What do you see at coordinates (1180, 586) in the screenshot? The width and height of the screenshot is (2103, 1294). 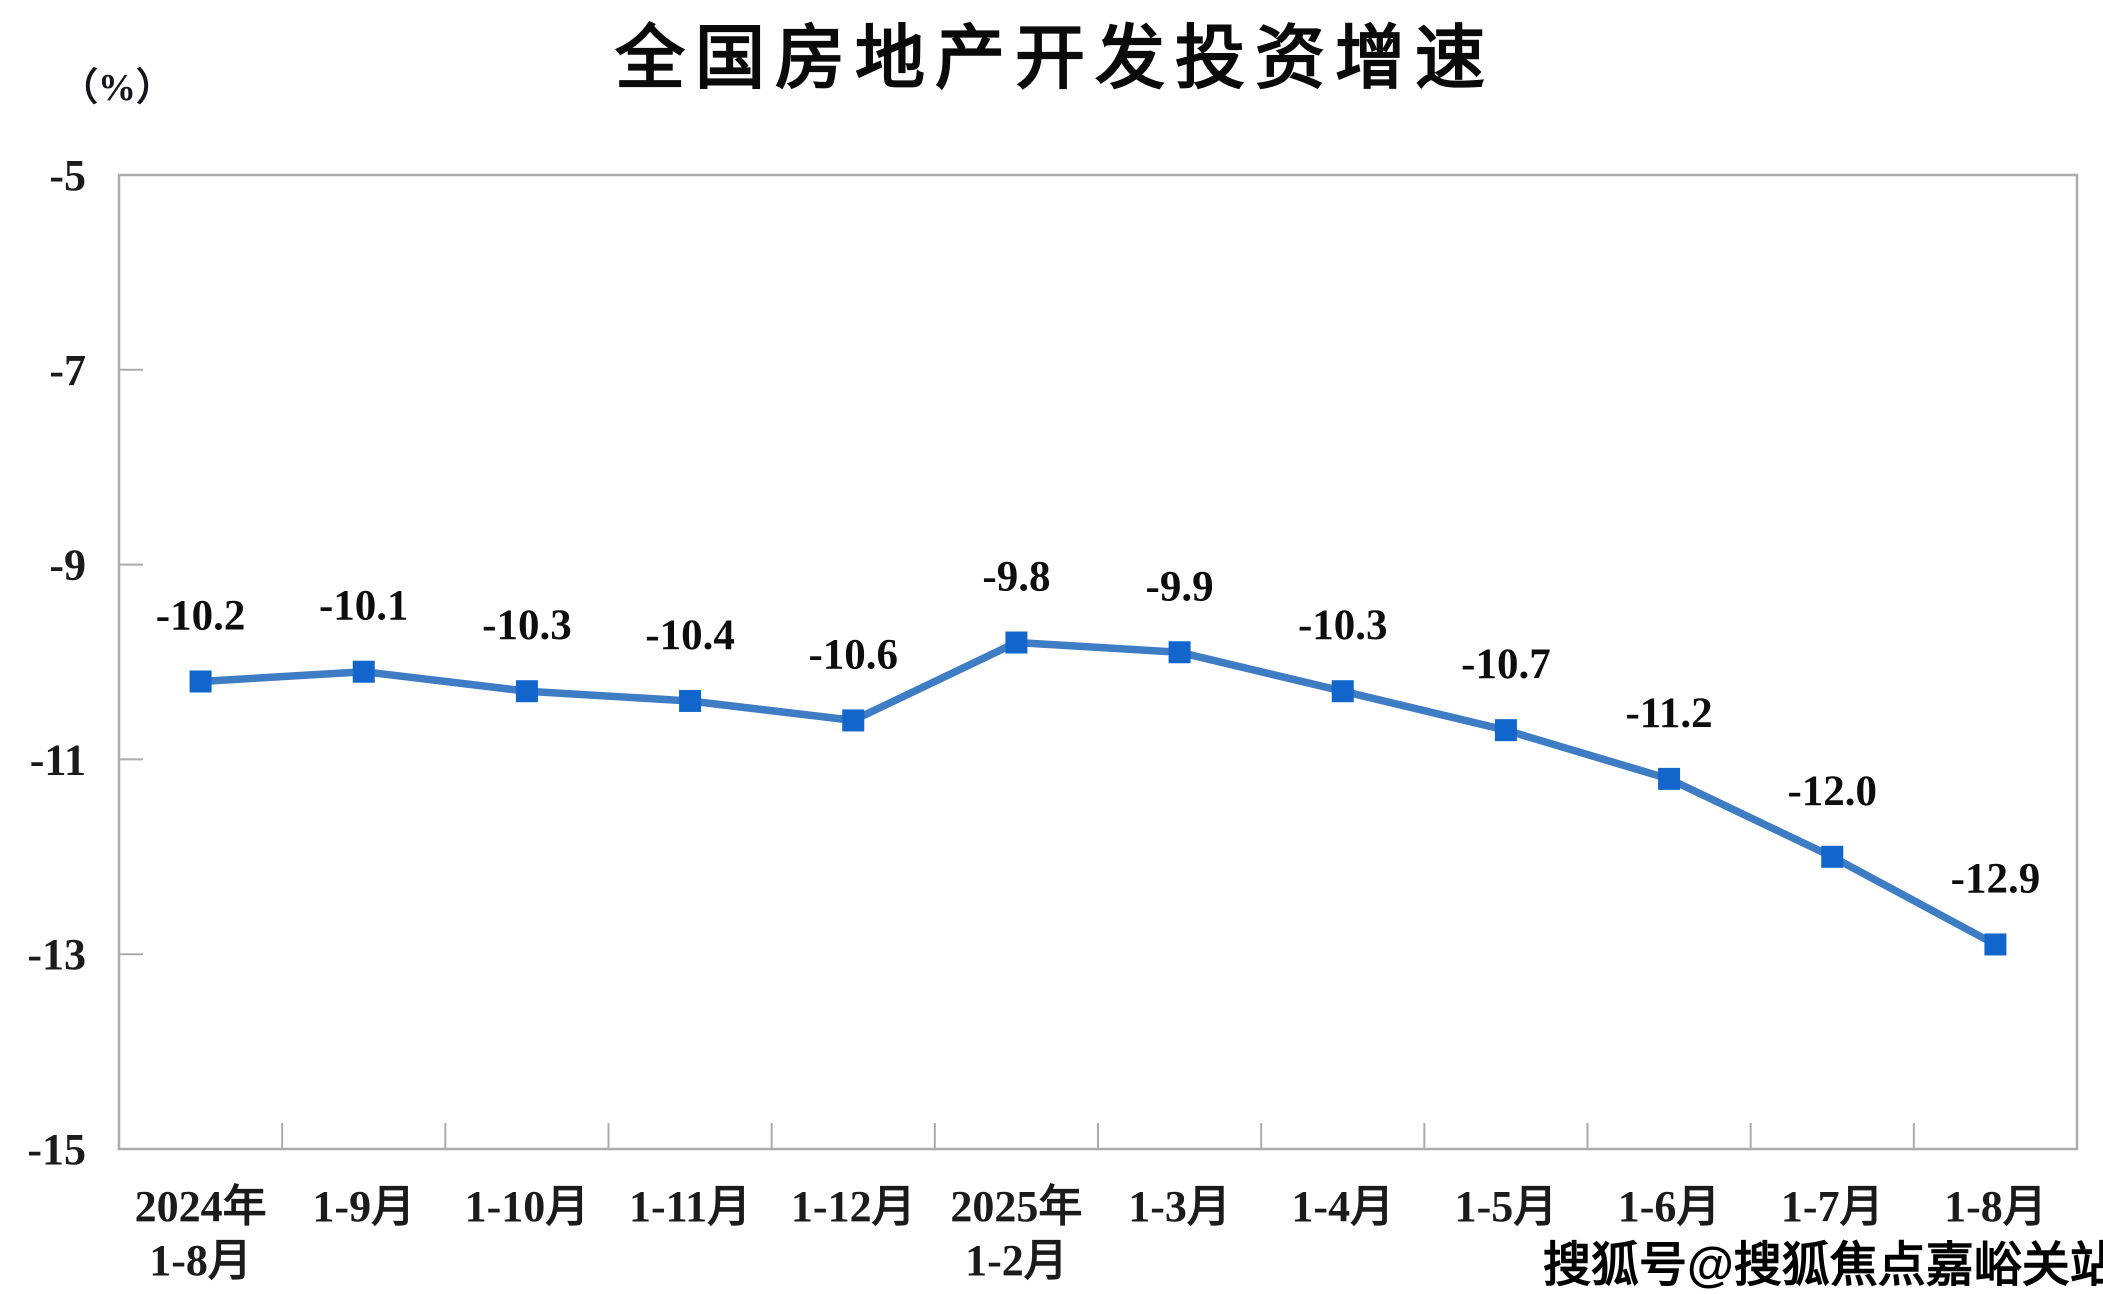 I see `data-point-label: -9.9` at bounding box center [1180, 586].